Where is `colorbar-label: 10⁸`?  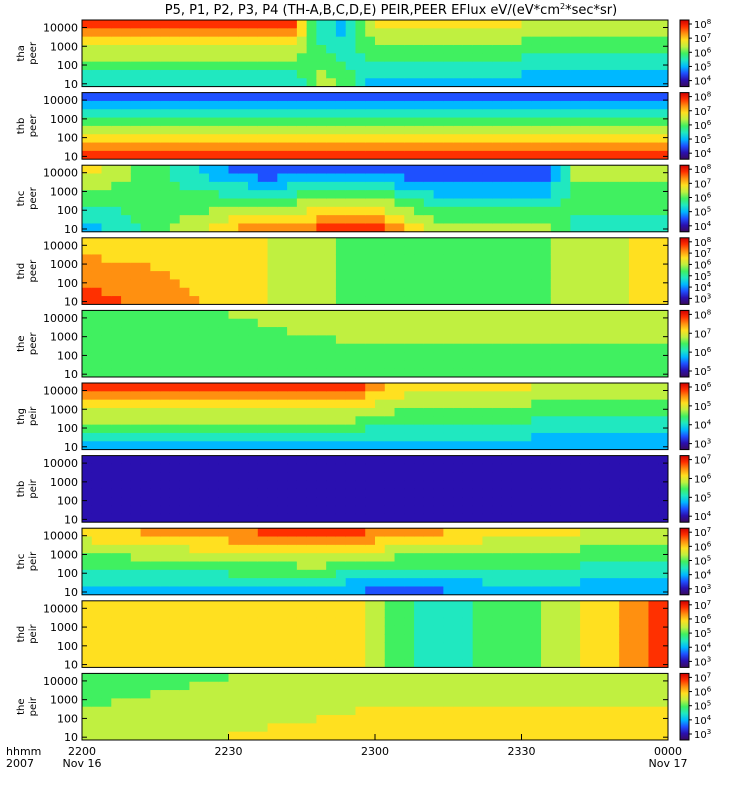
colorbar-label: 10⁸ is located at coordinates (702, 314).